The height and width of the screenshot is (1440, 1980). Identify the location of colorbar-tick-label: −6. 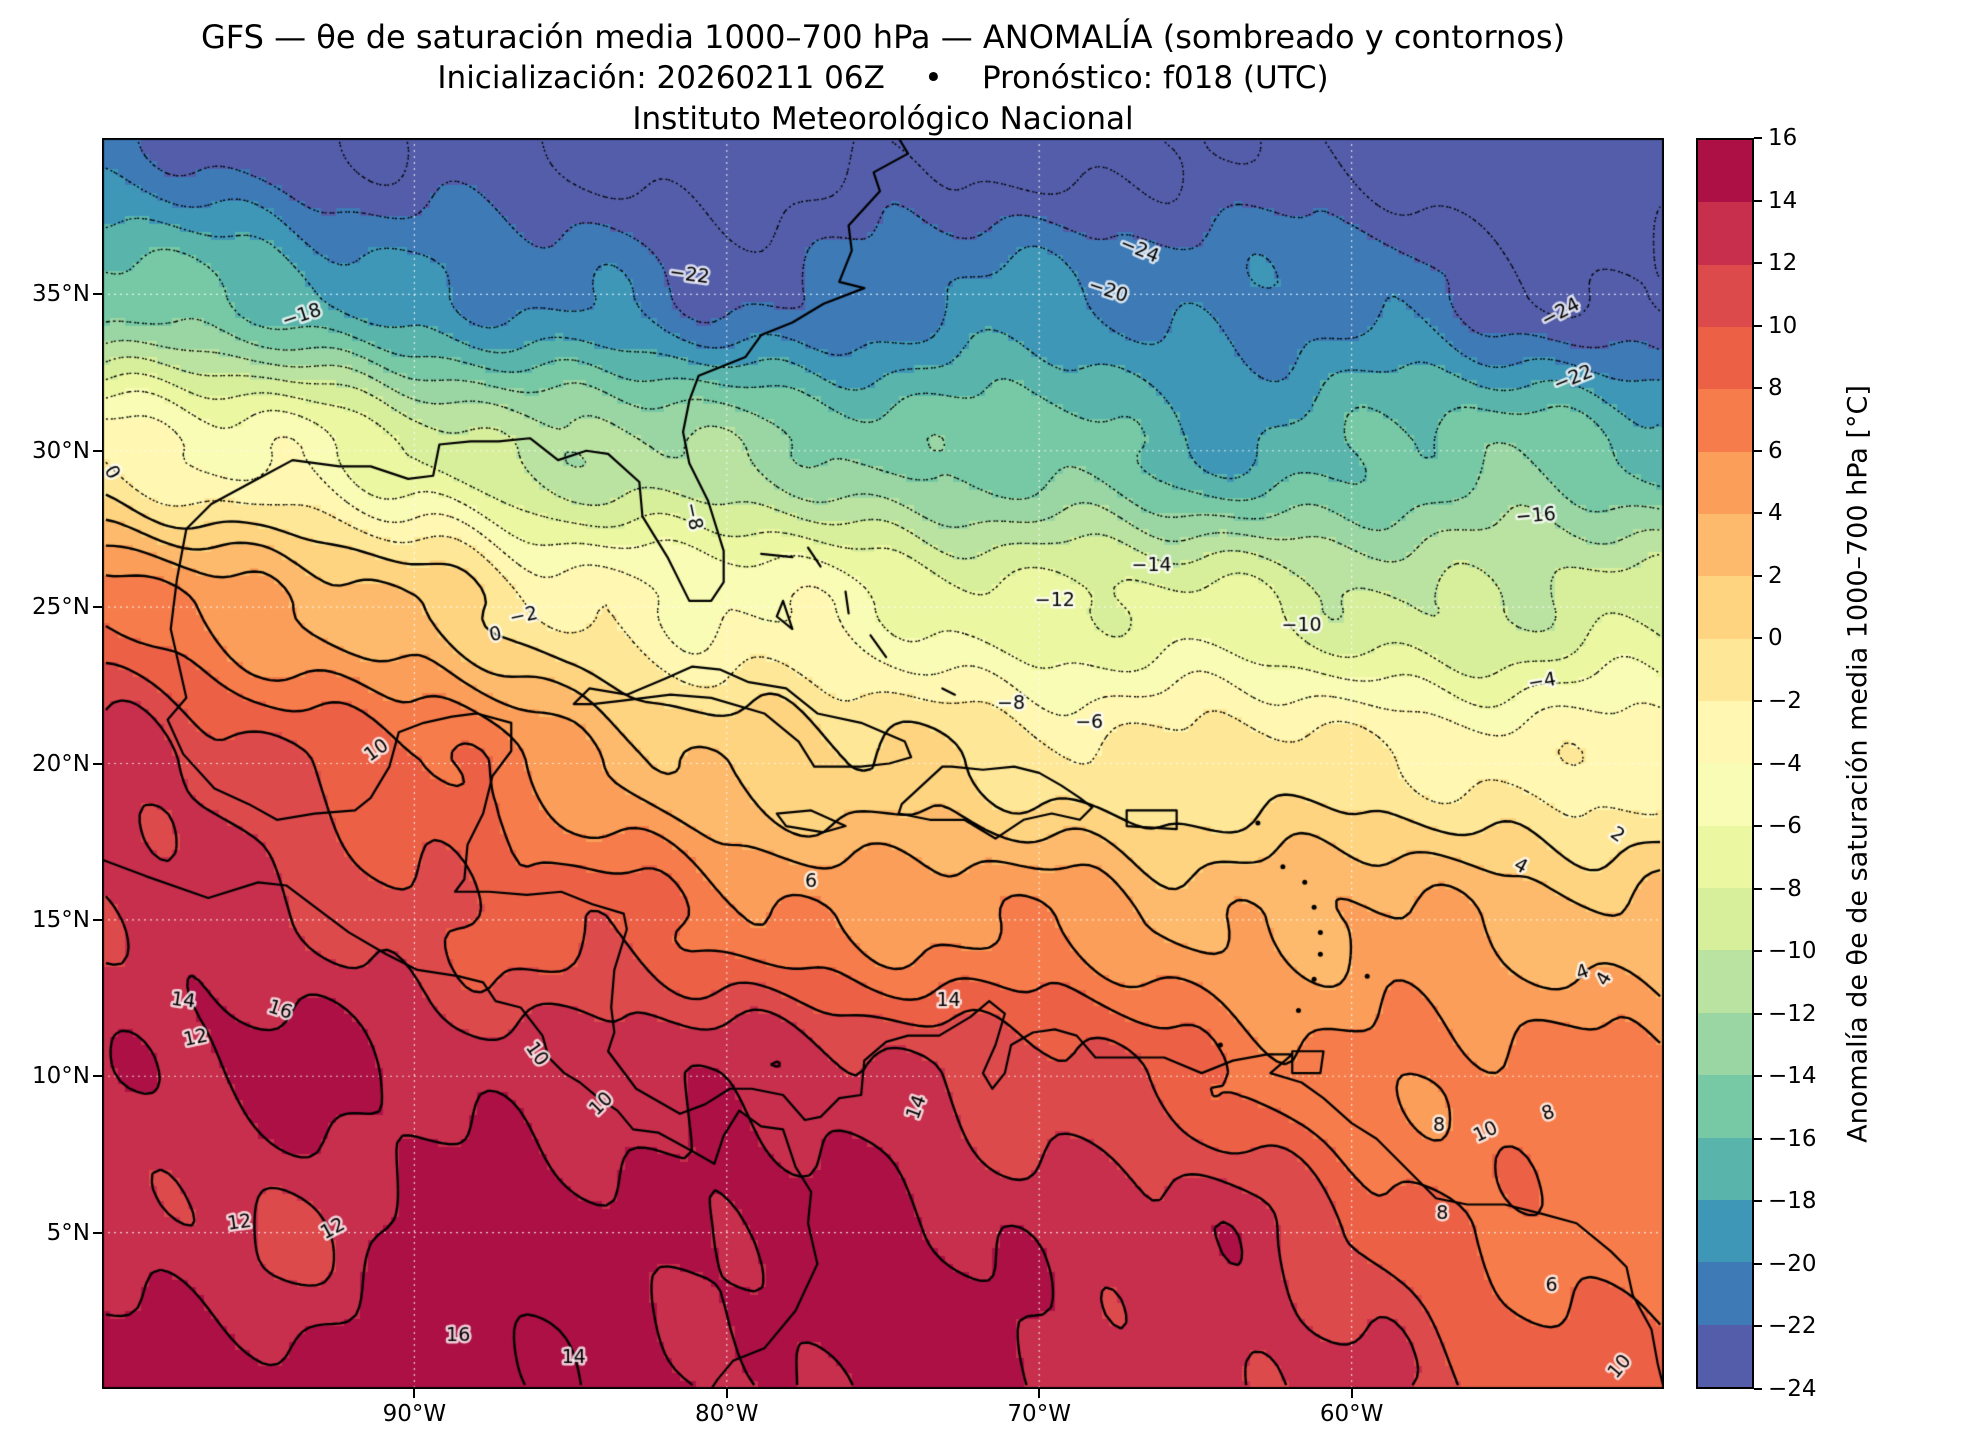
(1785, 826).